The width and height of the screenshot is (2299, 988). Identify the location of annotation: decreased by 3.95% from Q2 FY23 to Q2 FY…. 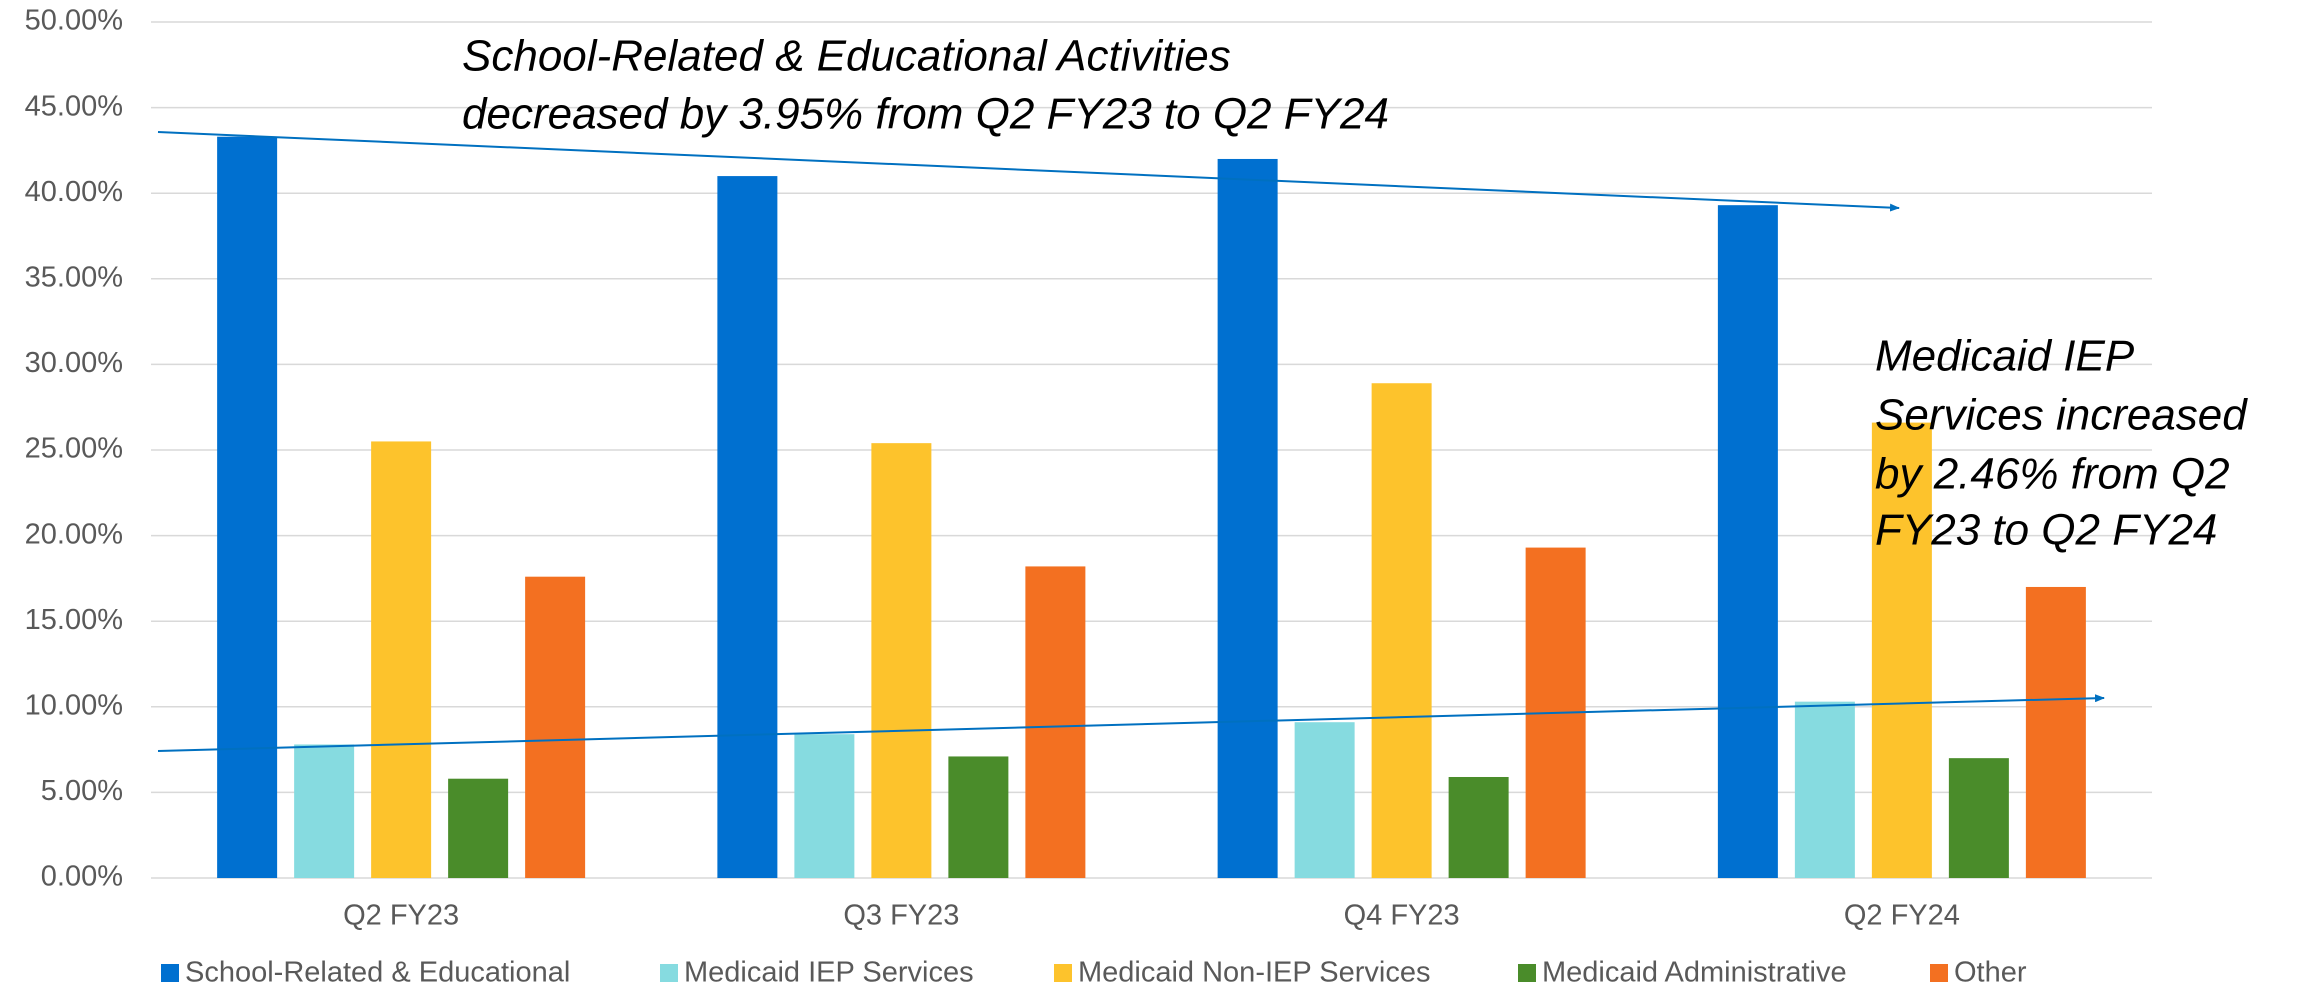
(925, 114).